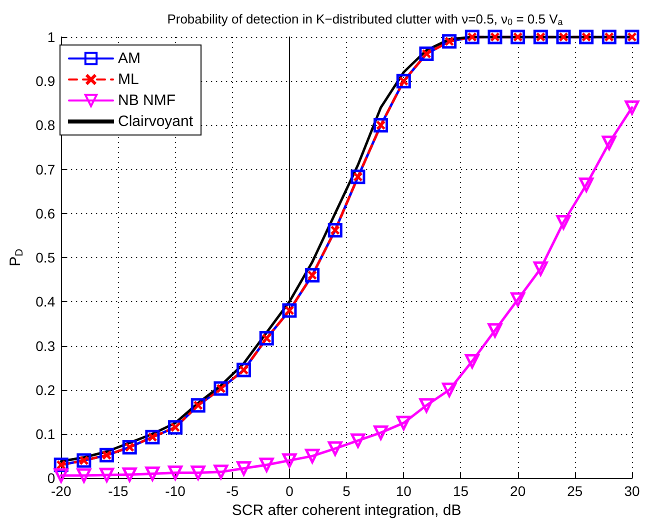 The height and width of the screenshot is (523, 648). What do you see at coordinates (290, 491) in the screenshot?
I see `x-tick-label: 0` at bounding box center [290, 491].